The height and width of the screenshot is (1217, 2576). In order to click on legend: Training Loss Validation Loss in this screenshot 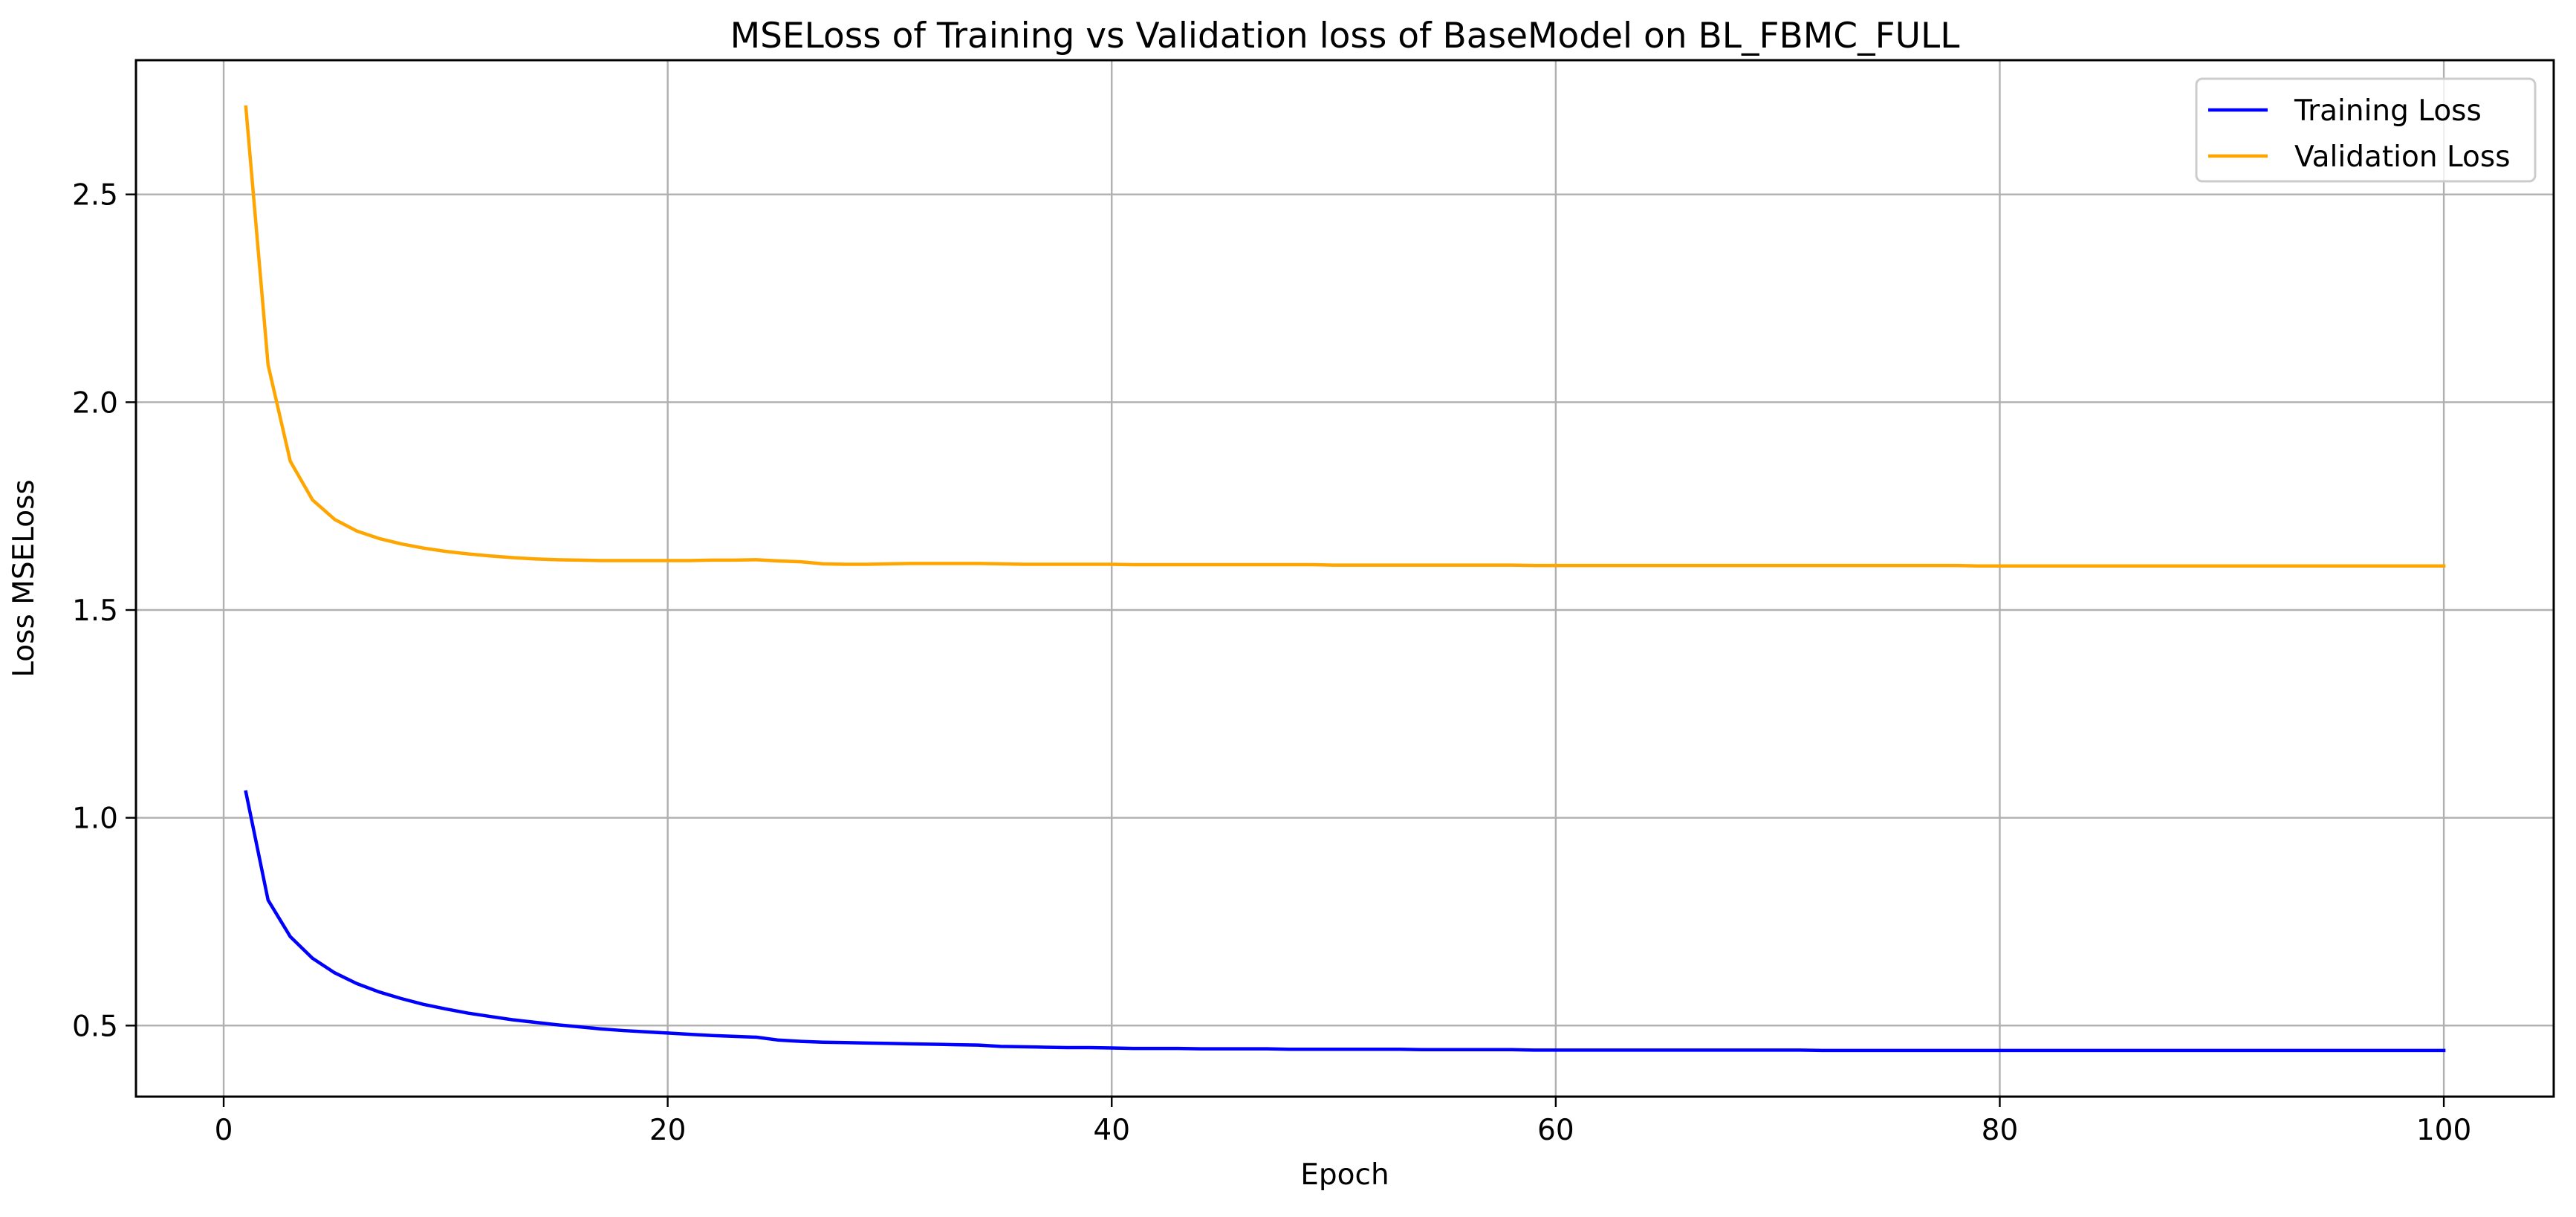, I will do `click(2366, 130)`.